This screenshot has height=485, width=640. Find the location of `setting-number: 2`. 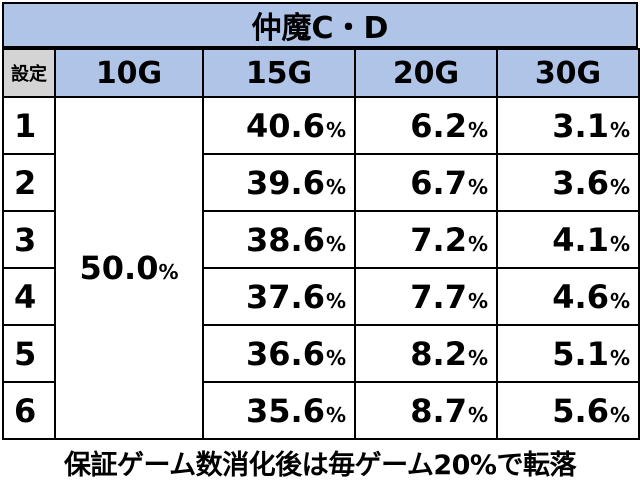

setting-number: 2 is located at coordinates (29, 182).